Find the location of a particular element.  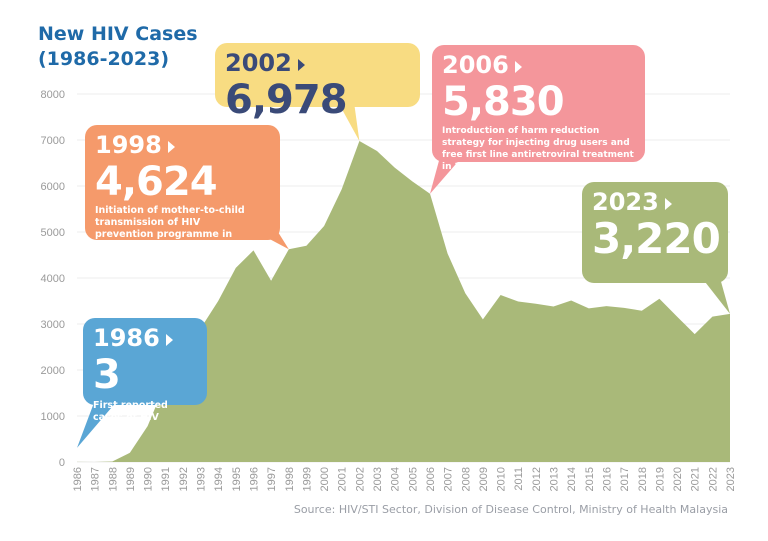

x-tick-label: 1998 is located at coordinates (290, 479).